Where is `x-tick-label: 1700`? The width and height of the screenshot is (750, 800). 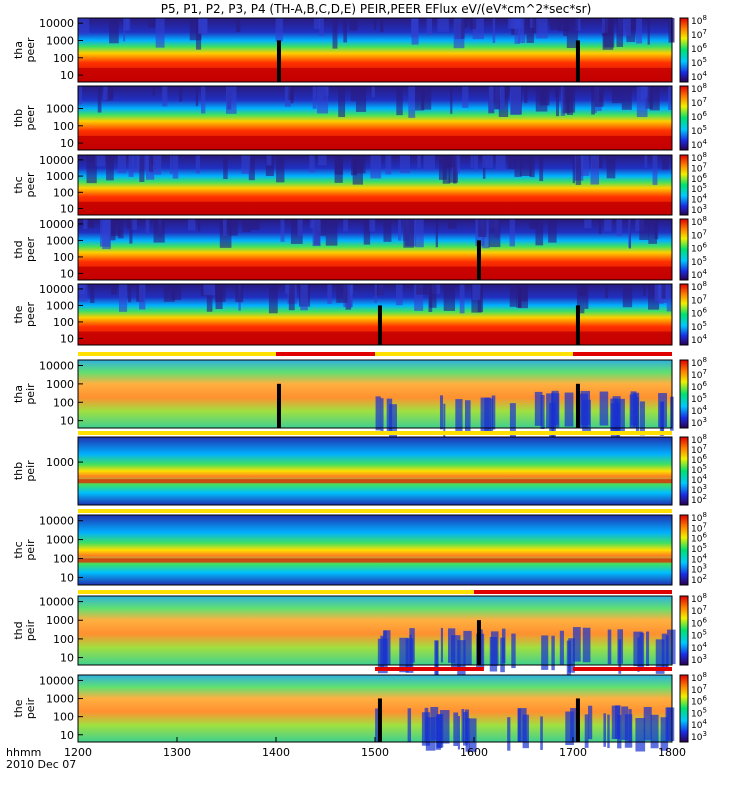
x-tick-label: 1700 is located at coordinates (573, 752).